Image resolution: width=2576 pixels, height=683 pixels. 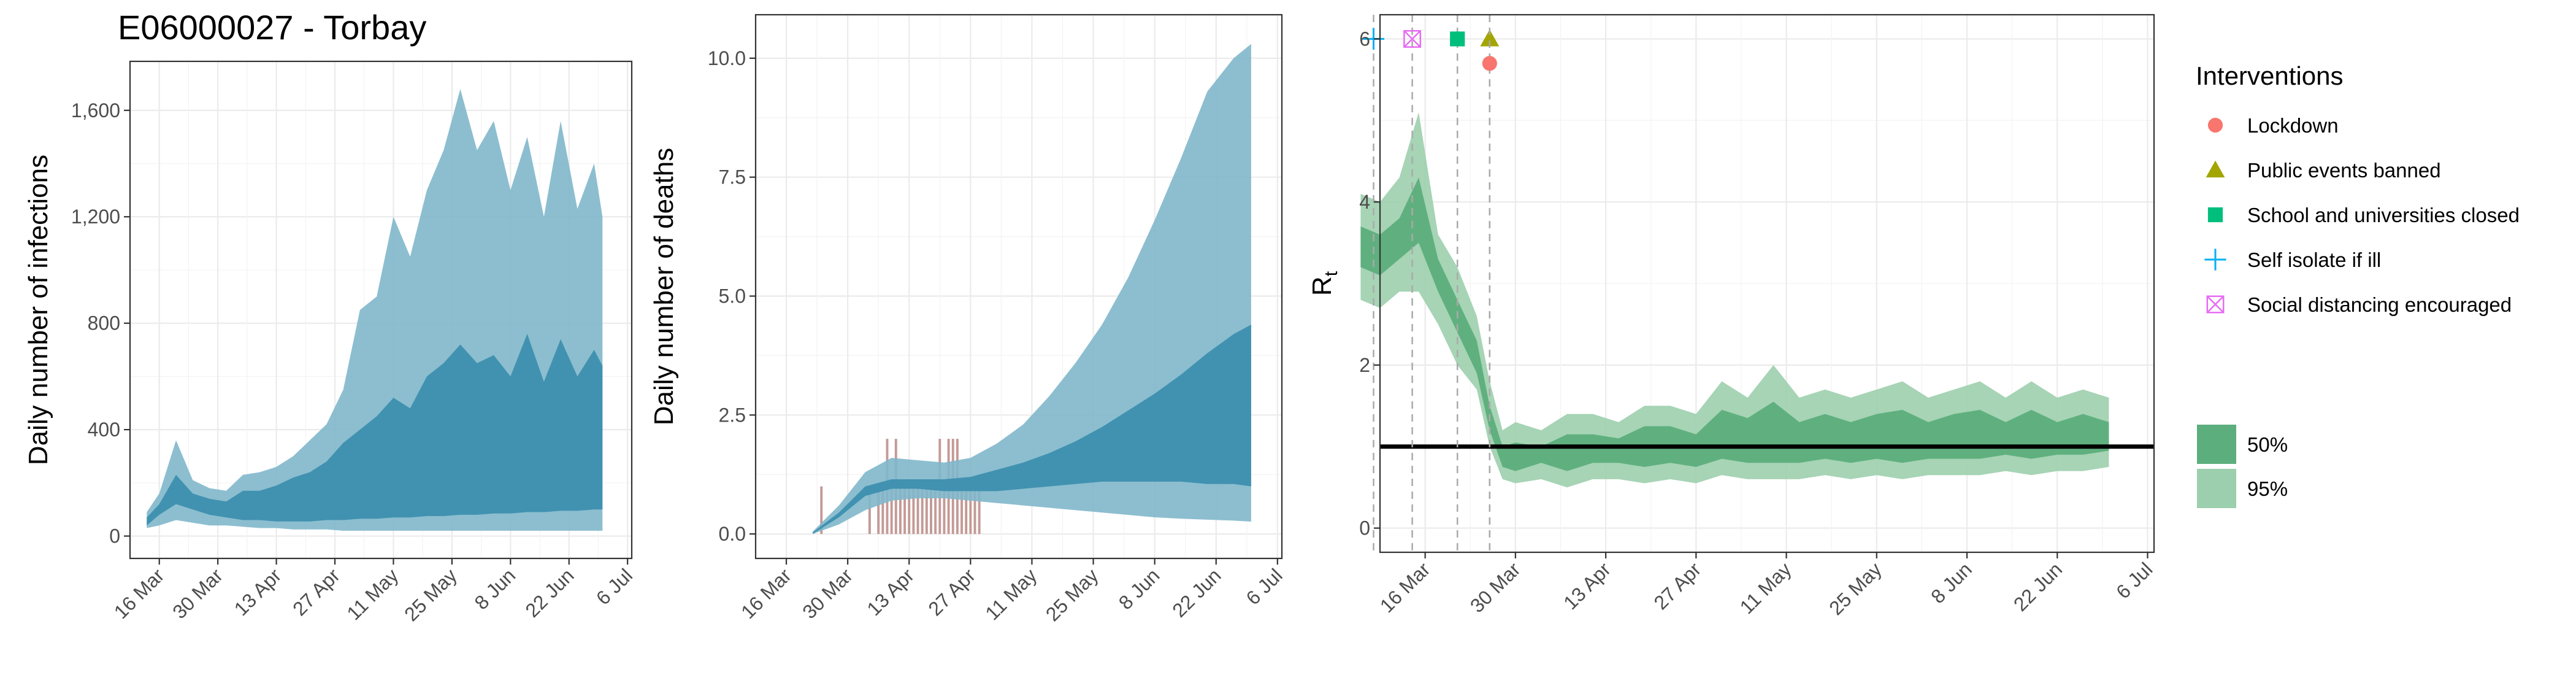 I want to click on y-tick-label: 400, so click(x=104, y=430).